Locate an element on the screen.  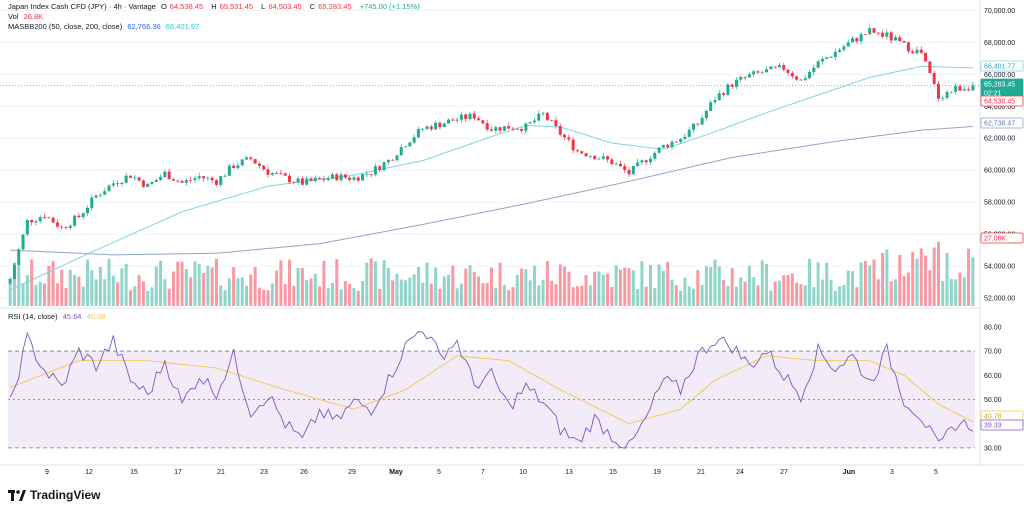
rsi-label: RSI (14, close) is located at coordinates (33, 316).